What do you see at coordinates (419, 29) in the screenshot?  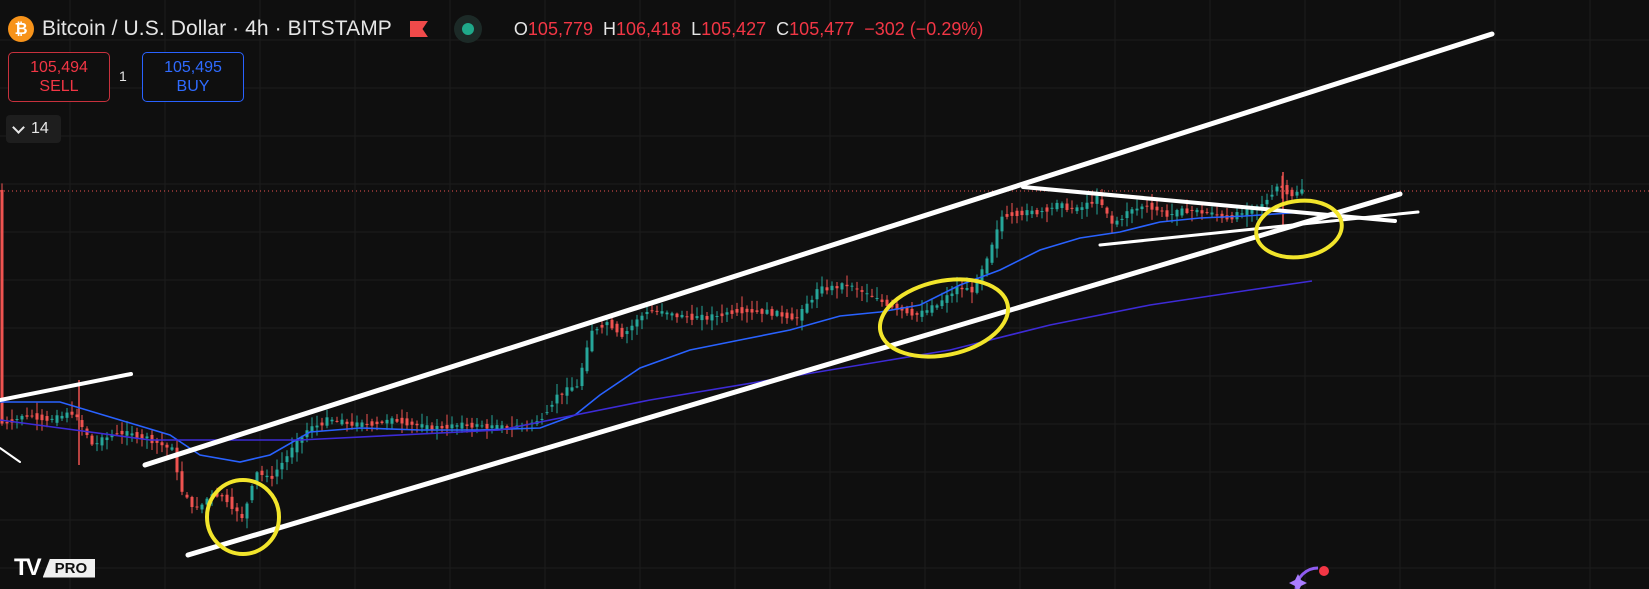 I see `flag-icon` at bounding box center [419, 29].